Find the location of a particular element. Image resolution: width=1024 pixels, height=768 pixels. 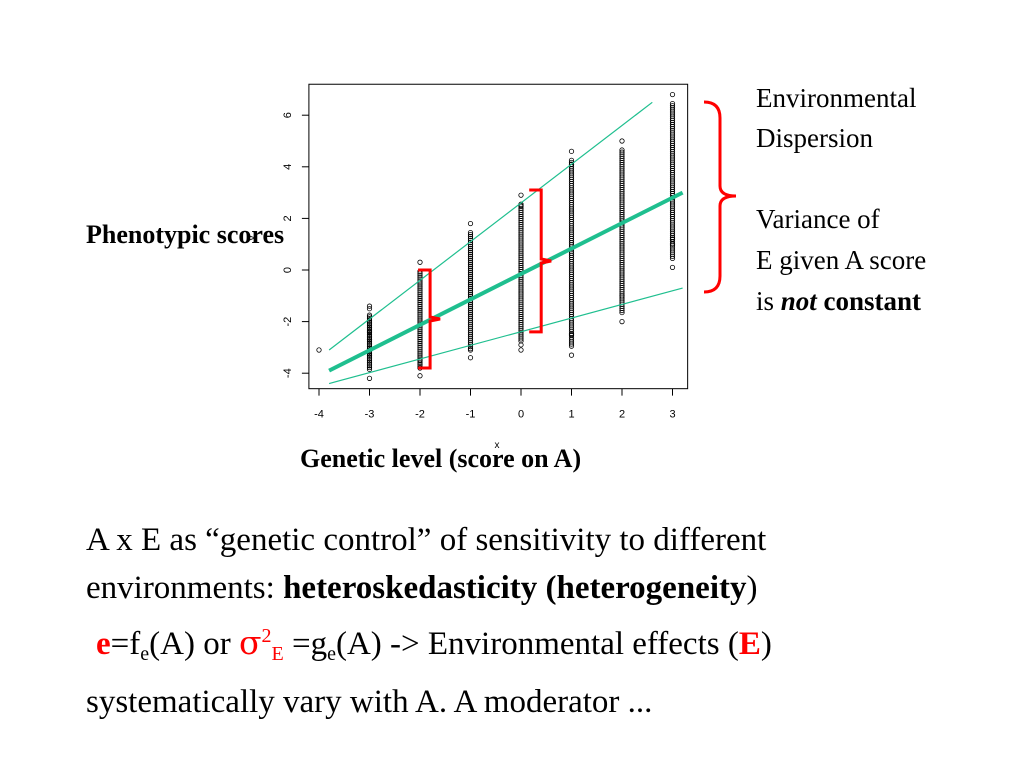

symbol-E: E is located at coordinates (749, 644).